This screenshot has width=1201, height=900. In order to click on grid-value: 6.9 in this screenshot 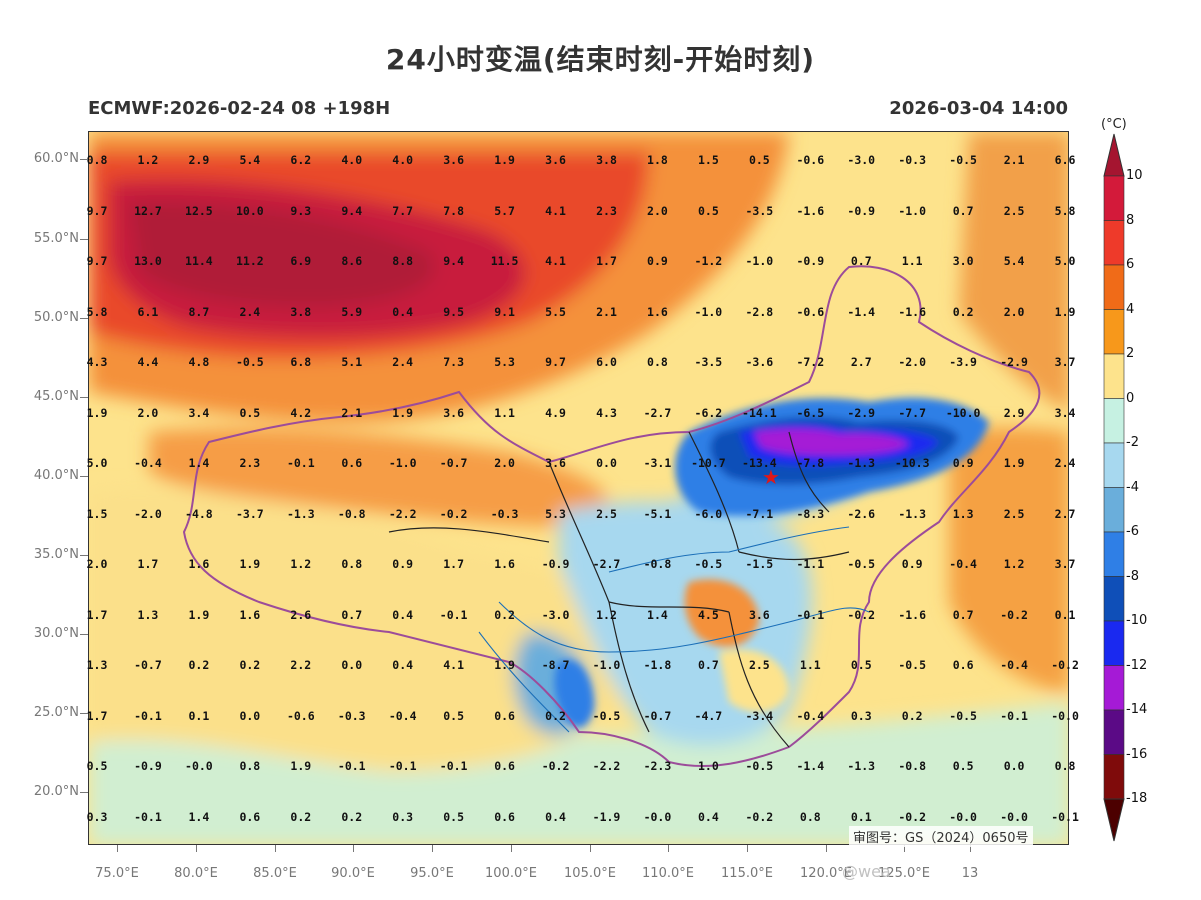, I will do `click(301, 261)`.